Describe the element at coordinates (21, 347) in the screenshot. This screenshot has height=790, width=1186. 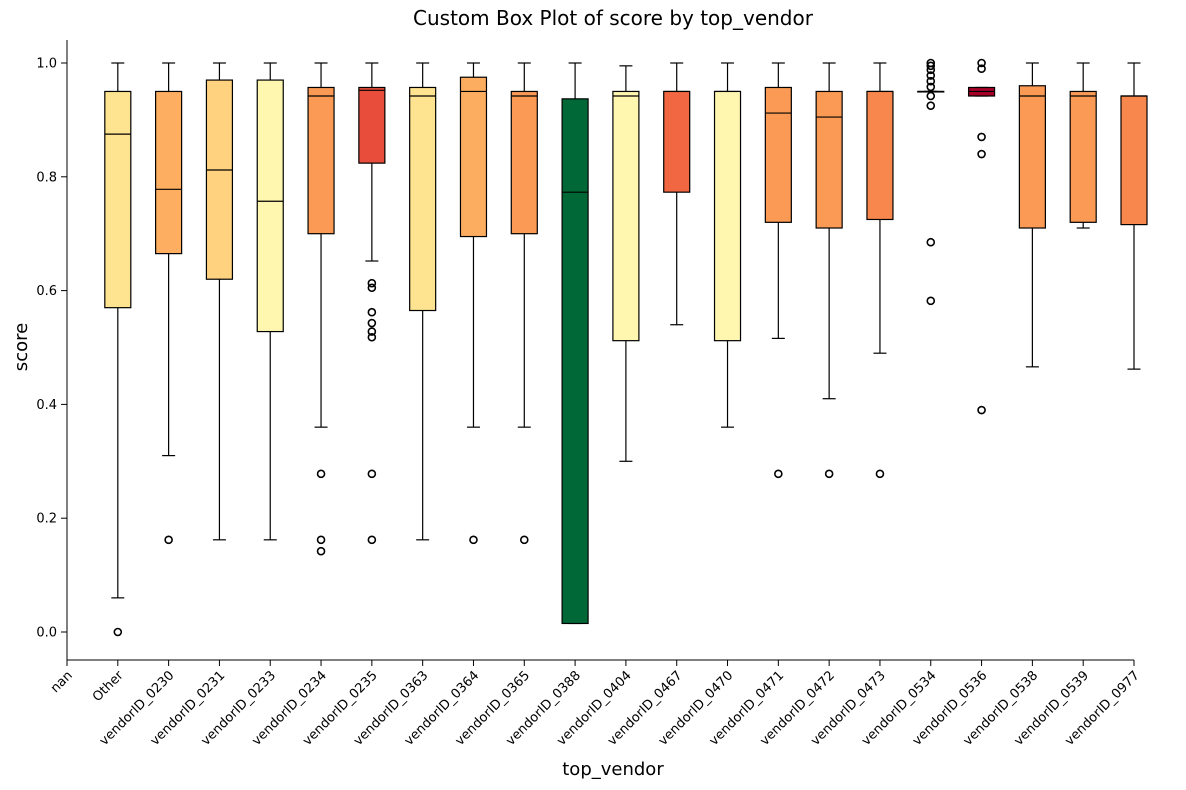
I see `y-axis-label: score` at that location.